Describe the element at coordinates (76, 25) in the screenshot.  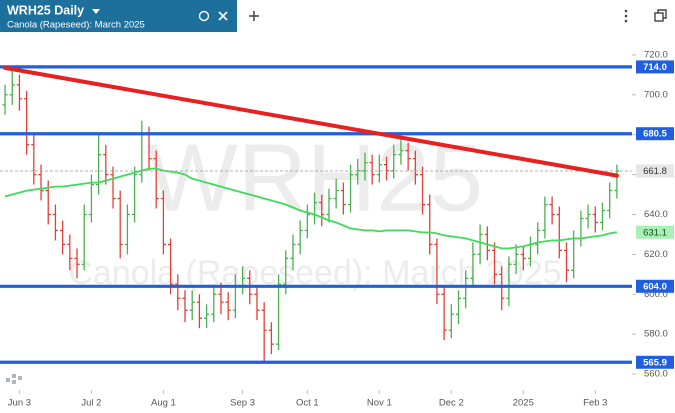
I see `subtitle: Canola (Rapeseed): March 2025` at that location.